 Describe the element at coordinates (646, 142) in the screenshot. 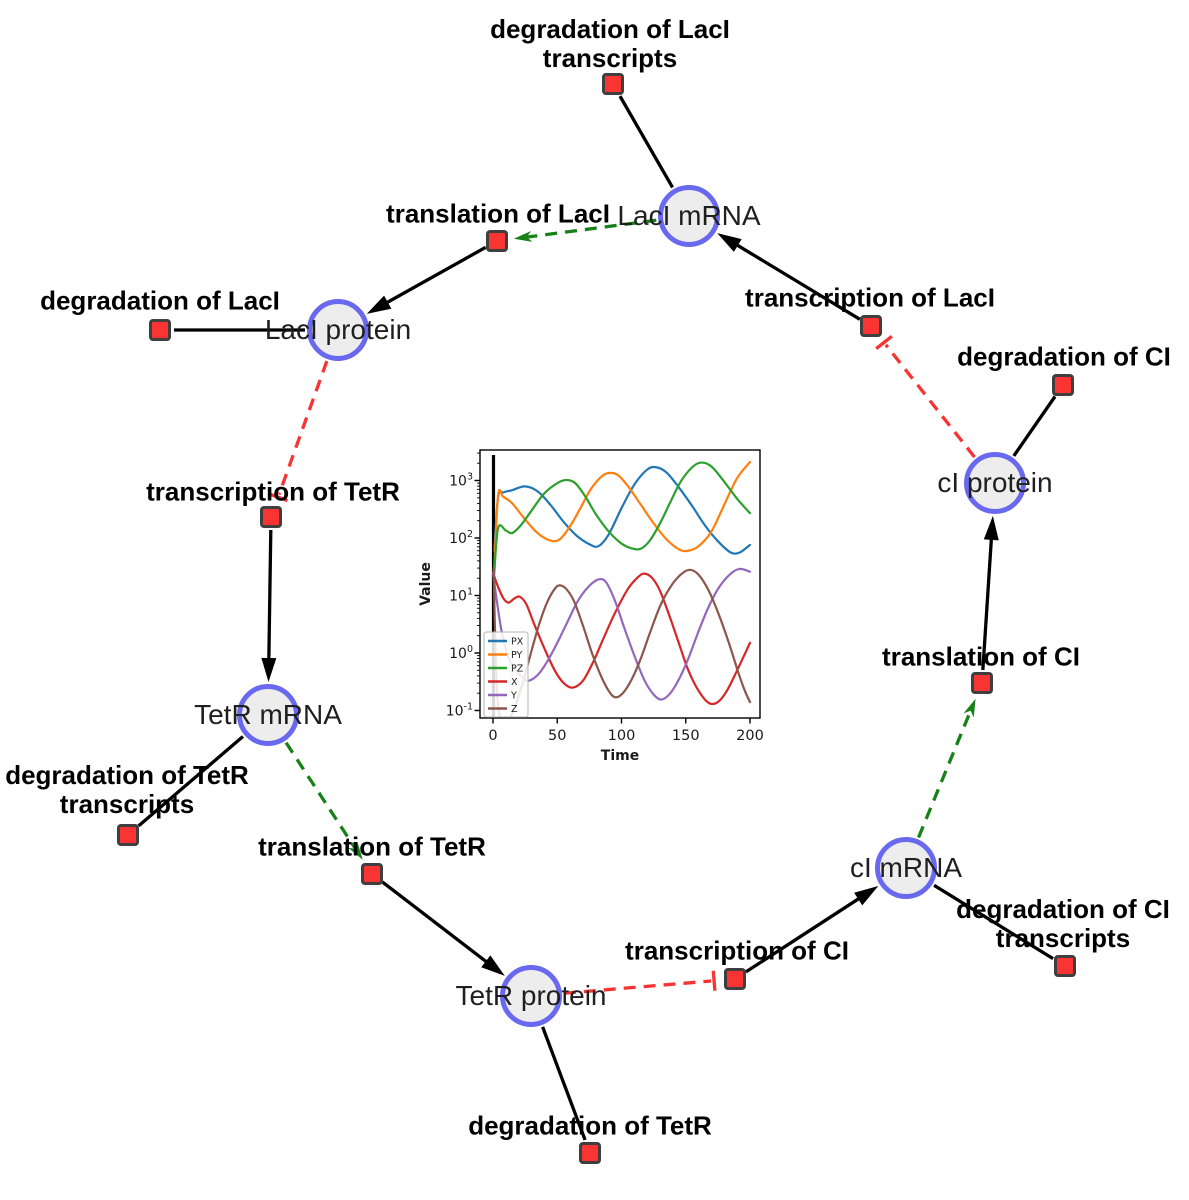

I see `edge-laci-mrna-to-deg-laci-transcripts` at that location.